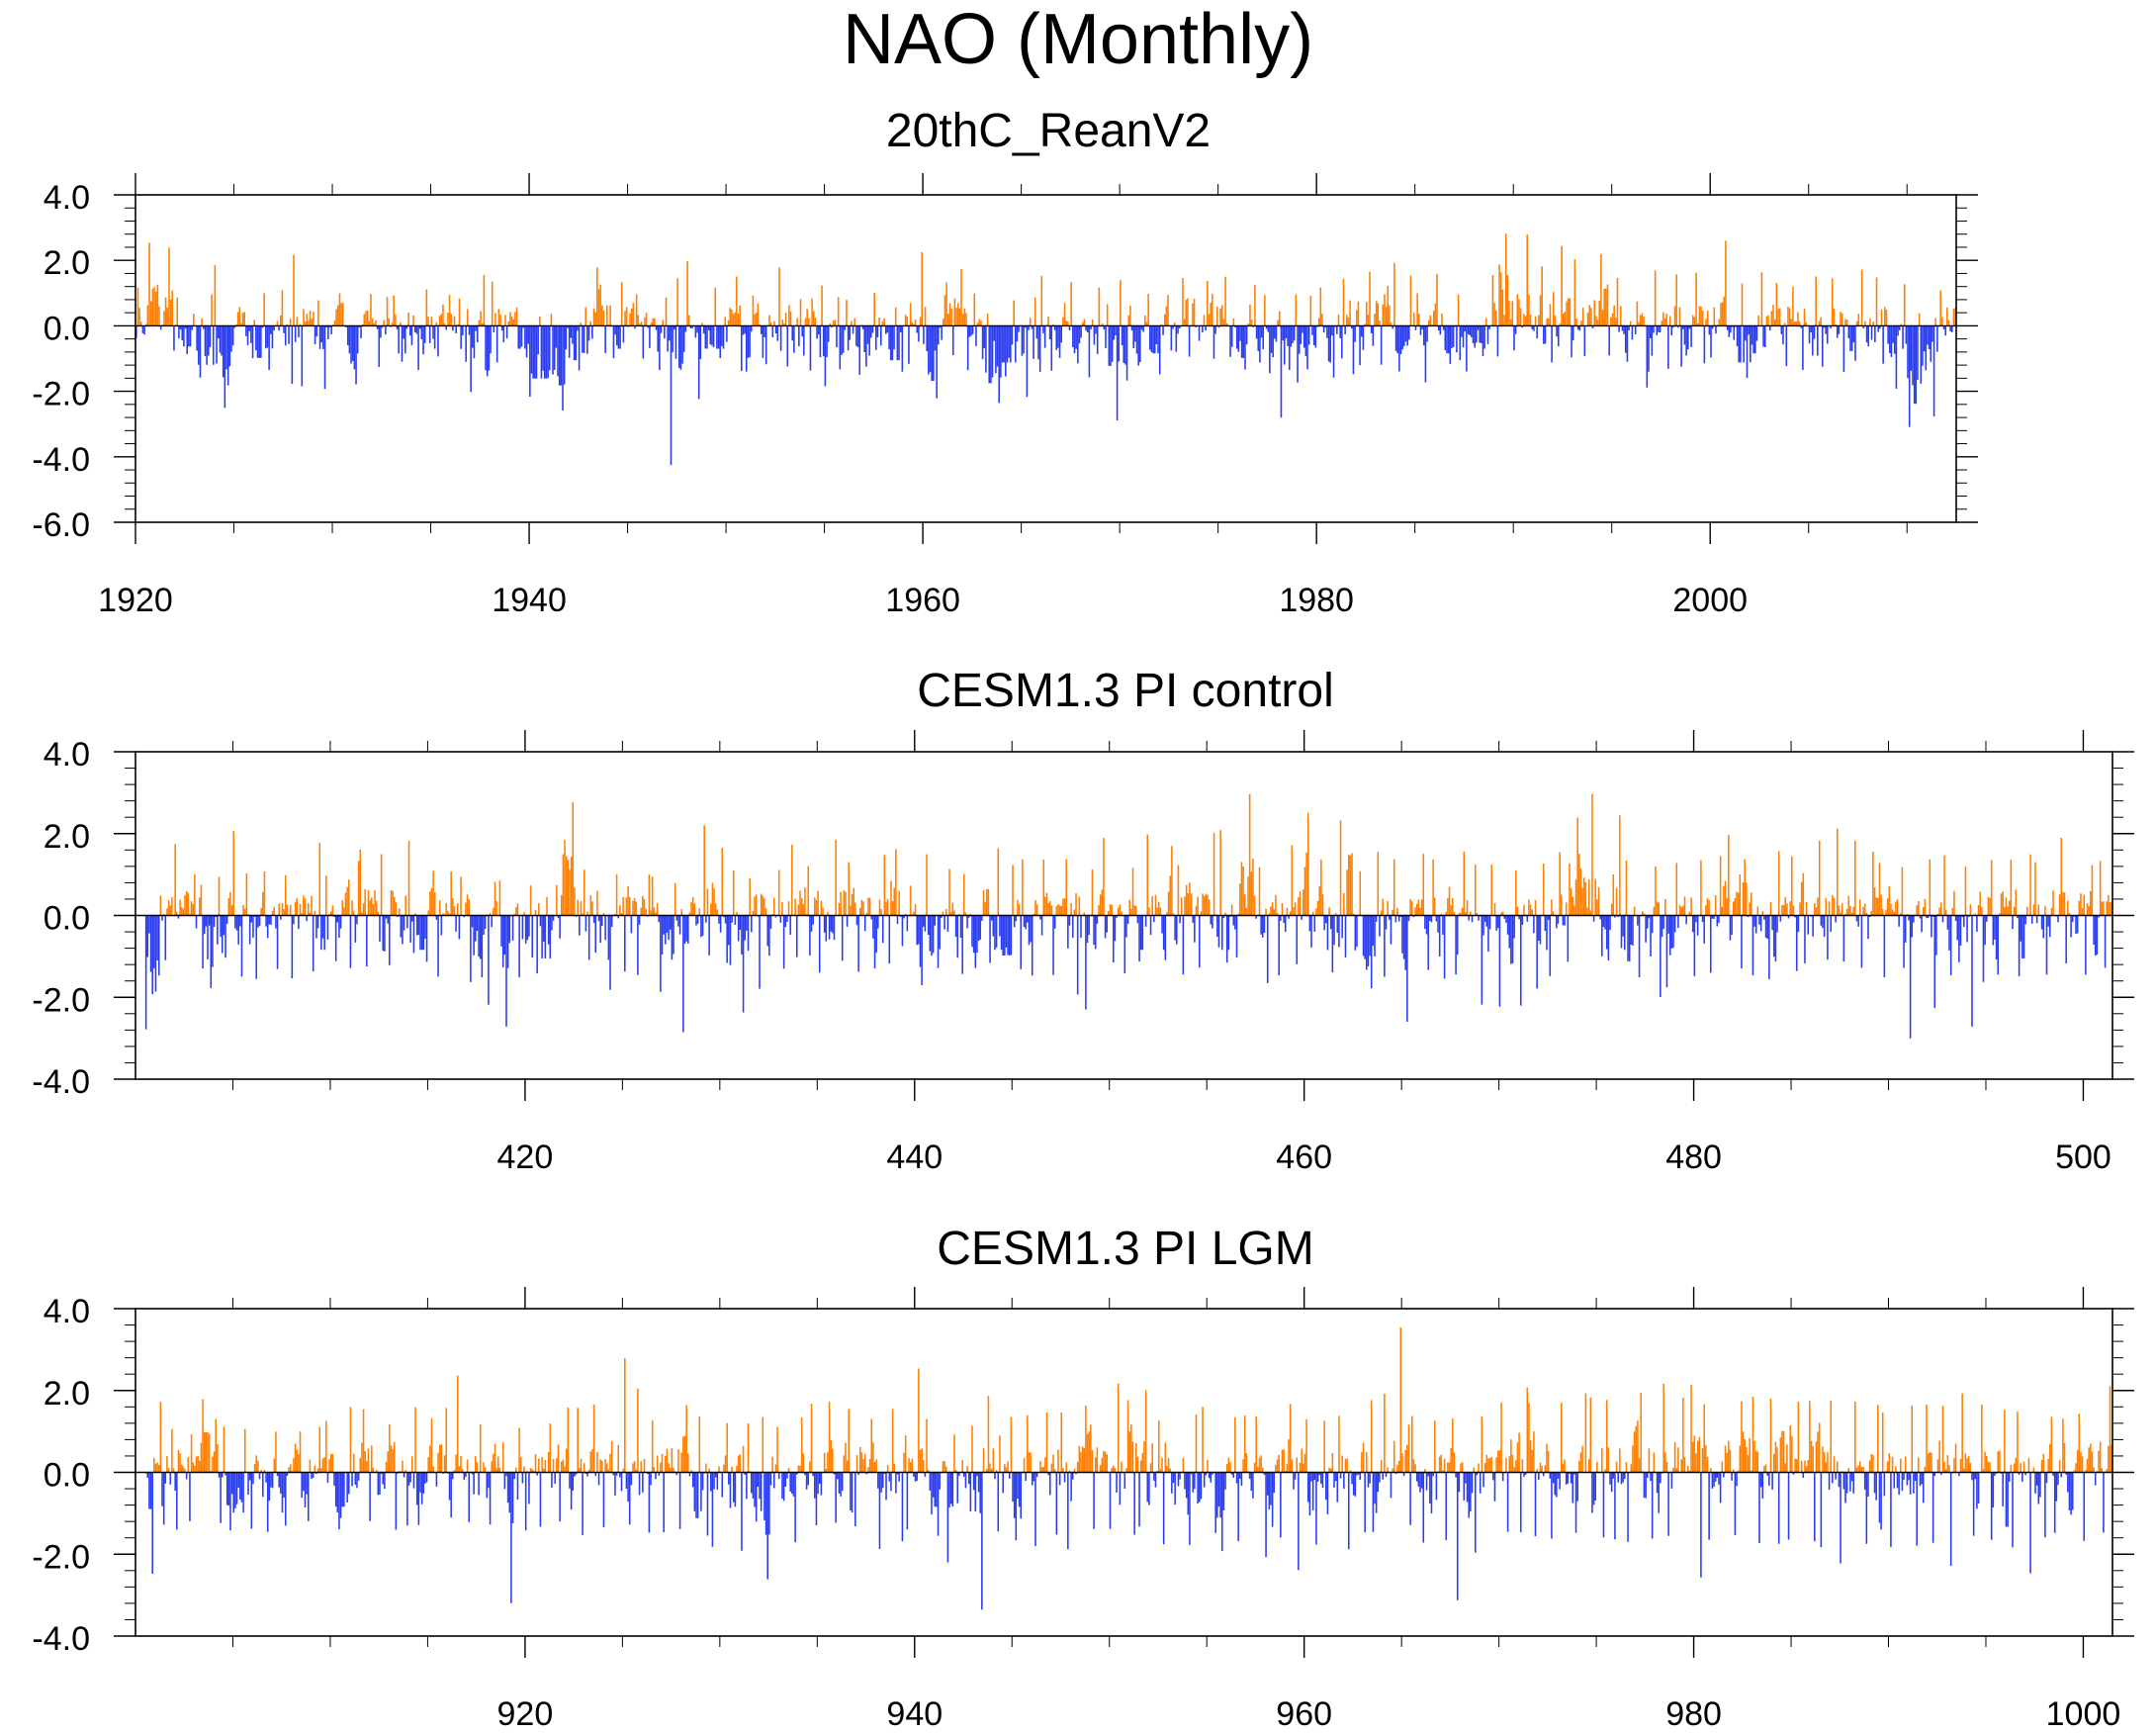 The width and height of the screenshot is (2156, 1733). What do you see at coordinates (1078, 39) in the screenshot?
I see `main-title: NAO (Monthly)` at bounding box center [1078, 39].